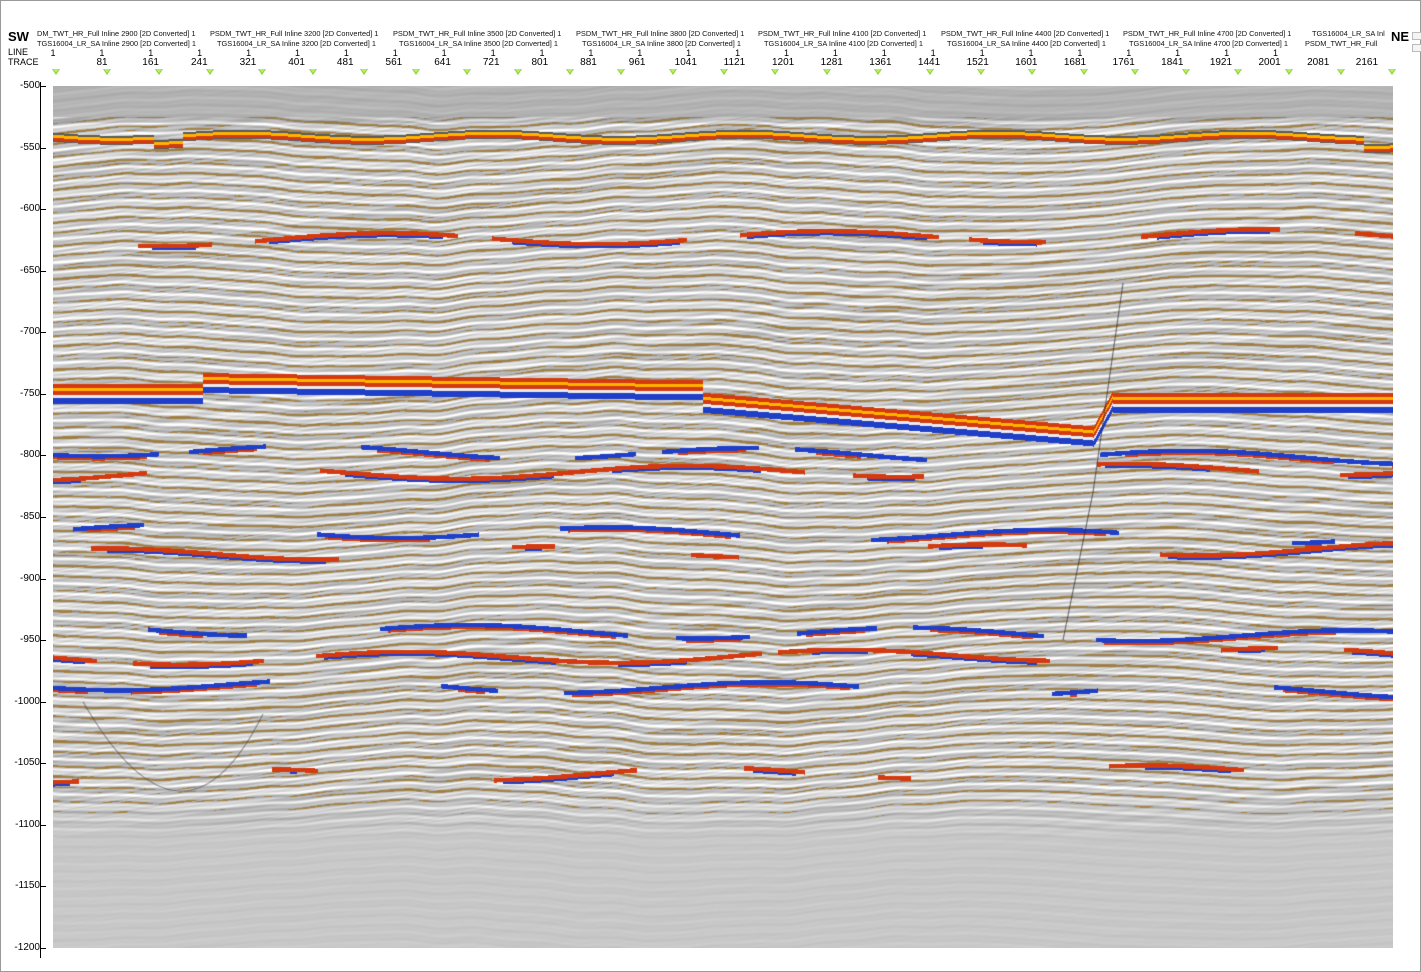 Image resolution: width=1421 pixels, height=972 pixels. What do you see at coordinates (29, 270) in the screenshot?
I see `depth-tick-label: -650` at bounding box center [29, 270].